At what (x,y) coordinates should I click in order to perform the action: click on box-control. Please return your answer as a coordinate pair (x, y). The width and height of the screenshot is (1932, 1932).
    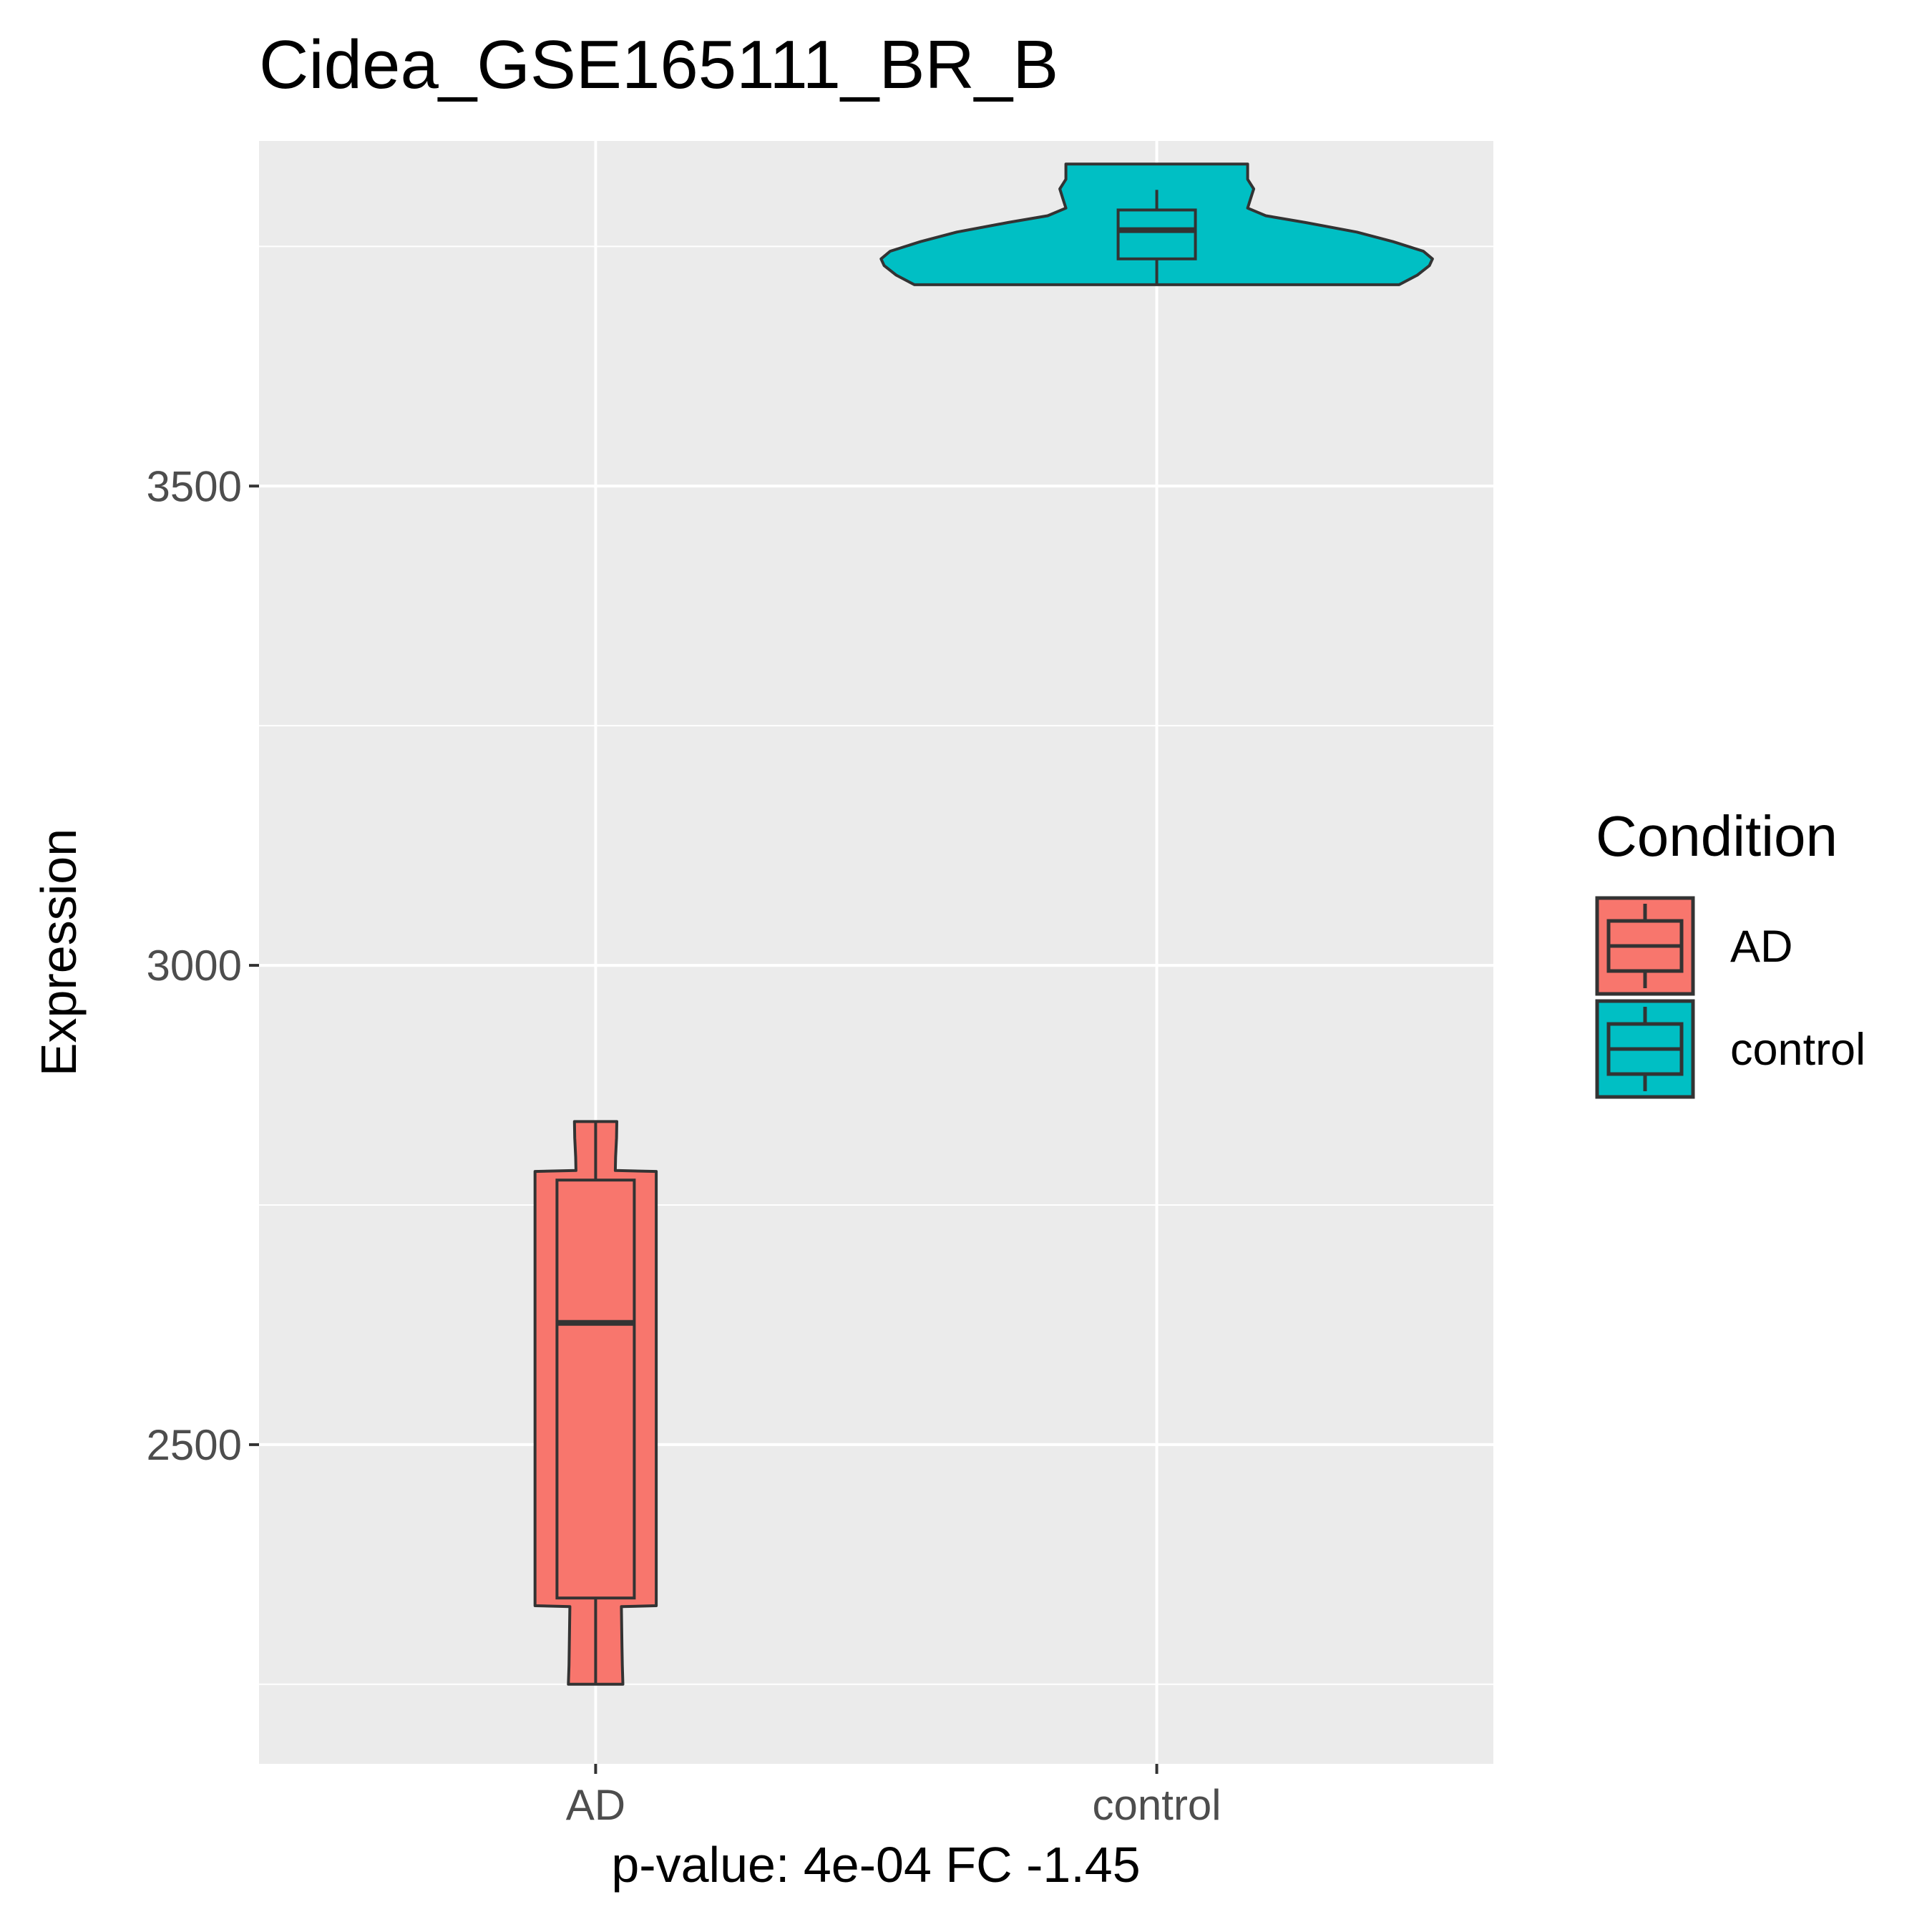
    Looking at the image, I should click on (1156, 234).